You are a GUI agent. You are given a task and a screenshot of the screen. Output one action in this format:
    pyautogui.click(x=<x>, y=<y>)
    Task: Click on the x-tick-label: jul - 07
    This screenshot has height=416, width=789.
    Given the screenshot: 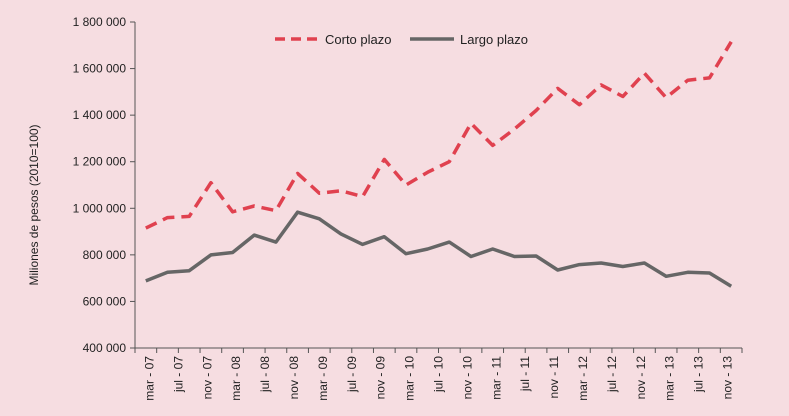 What is the action you would take?
    pyautogui.click(x=178, y=374)
    